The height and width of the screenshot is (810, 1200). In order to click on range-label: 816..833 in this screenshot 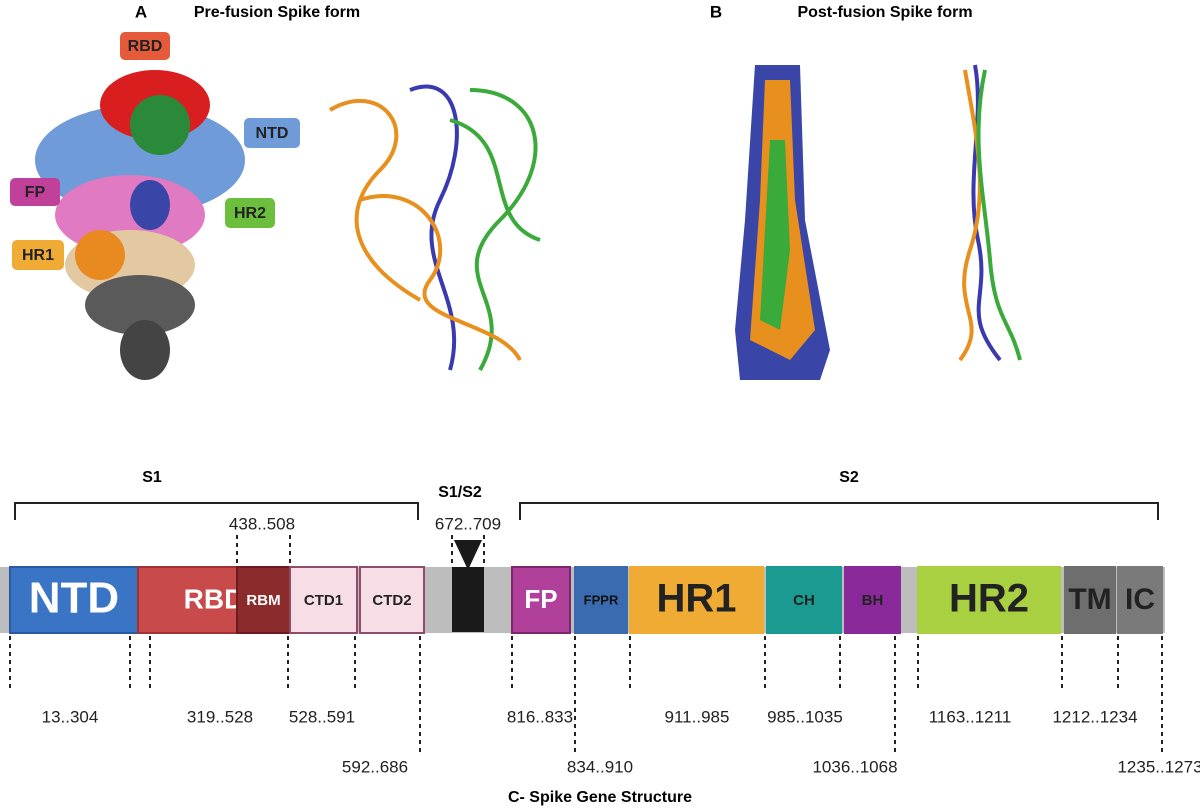, I will do `click(540, 716)`.